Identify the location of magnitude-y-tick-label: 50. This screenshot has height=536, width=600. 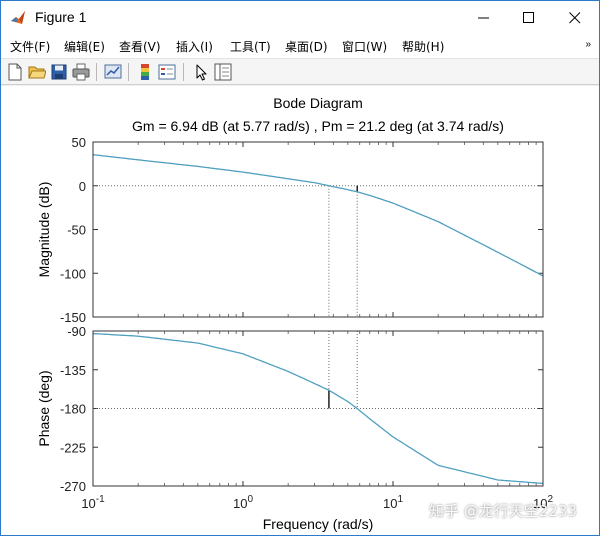
(79, 142).